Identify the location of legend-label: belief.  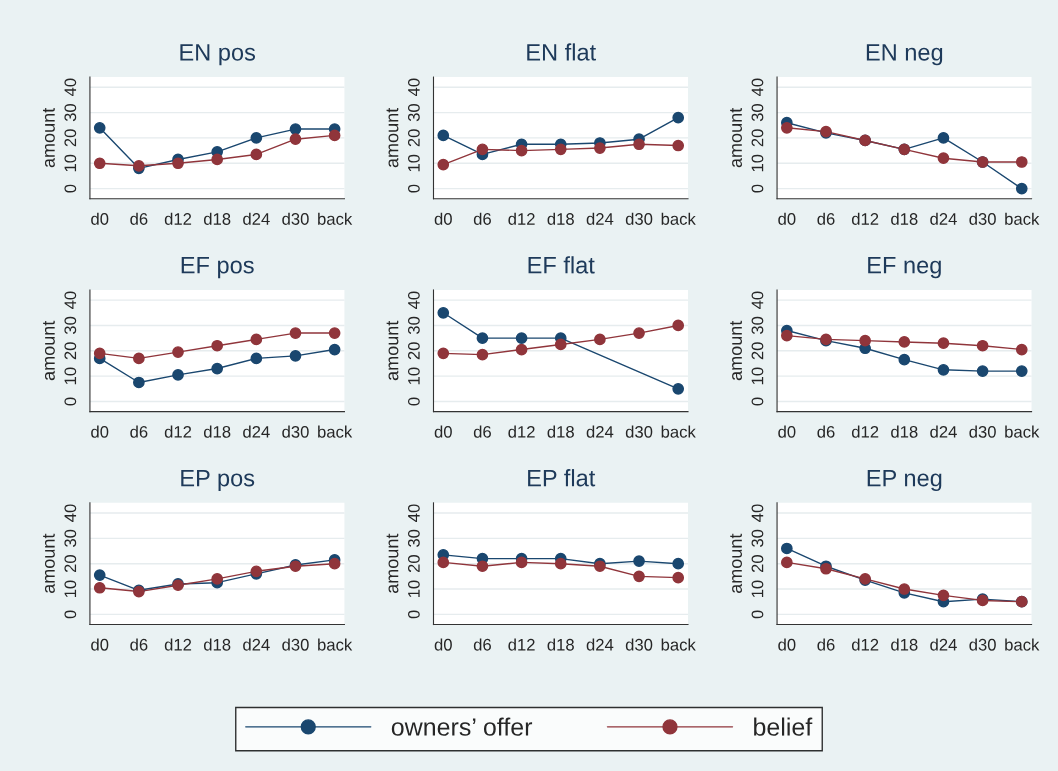
(783, 726).